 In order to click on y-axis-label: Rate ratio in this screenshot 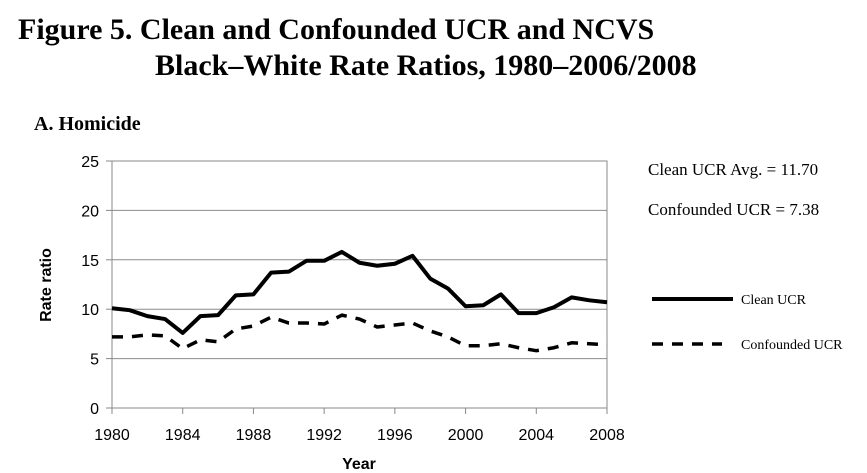, I will do `click(46, 285)`.